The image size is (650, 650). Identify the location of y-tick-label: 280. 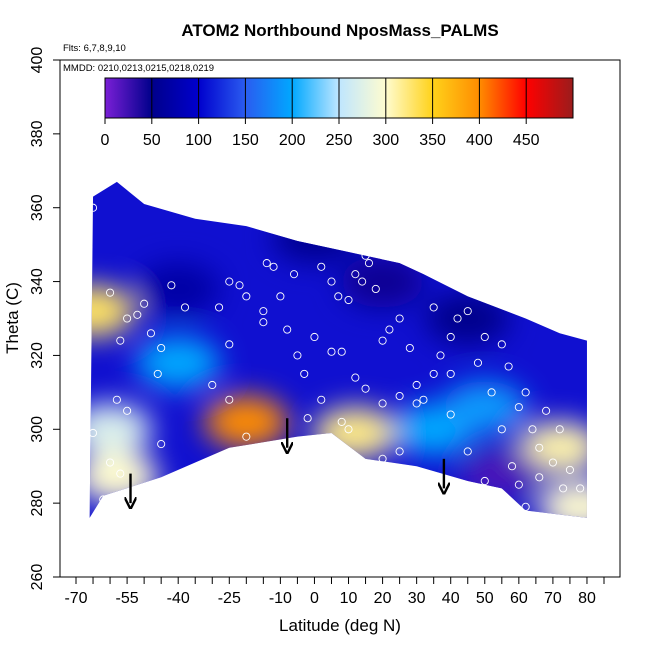
(37, 503).